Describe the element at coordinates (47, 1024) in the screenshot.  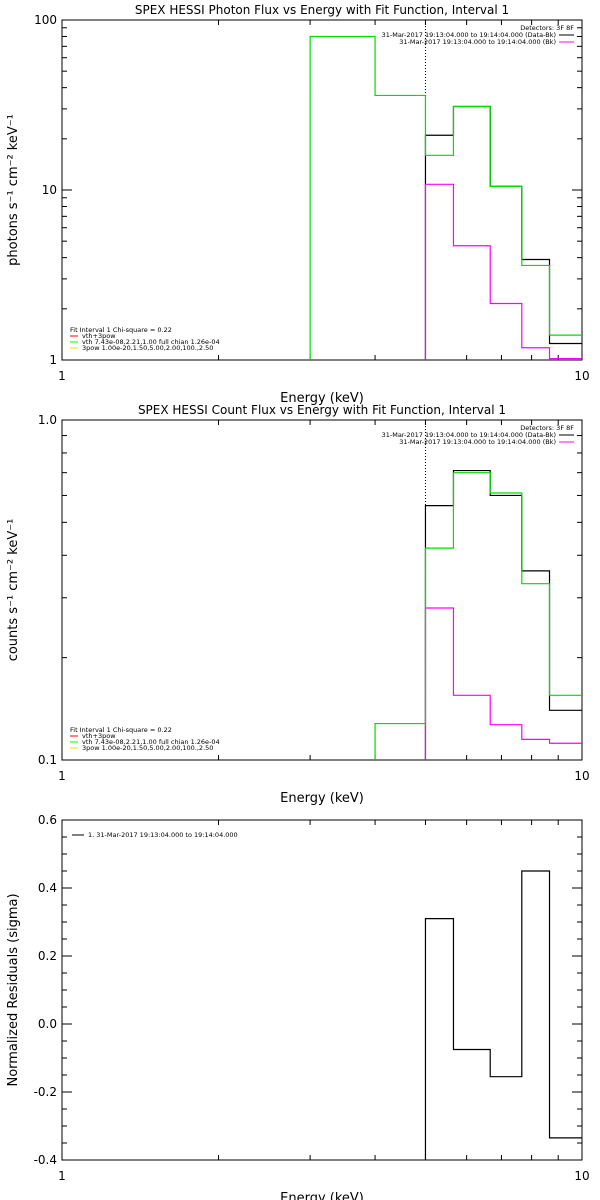
I see `y-tick-label: 0.0` at that location.